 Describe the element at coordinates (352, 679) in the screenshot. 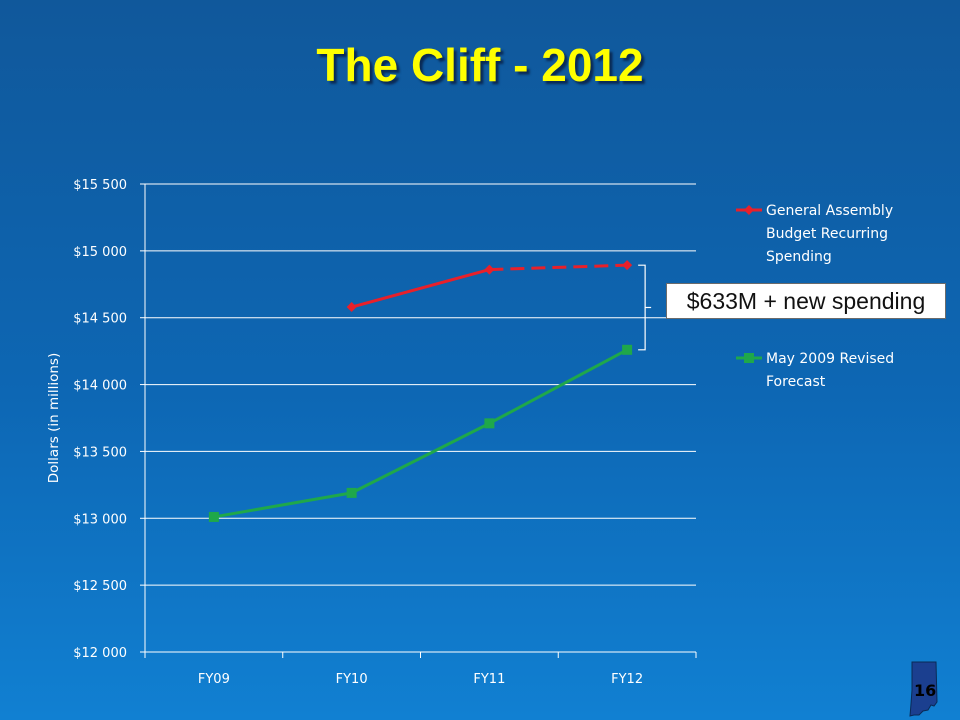

I see `x-tick-label: FY10` at that location.